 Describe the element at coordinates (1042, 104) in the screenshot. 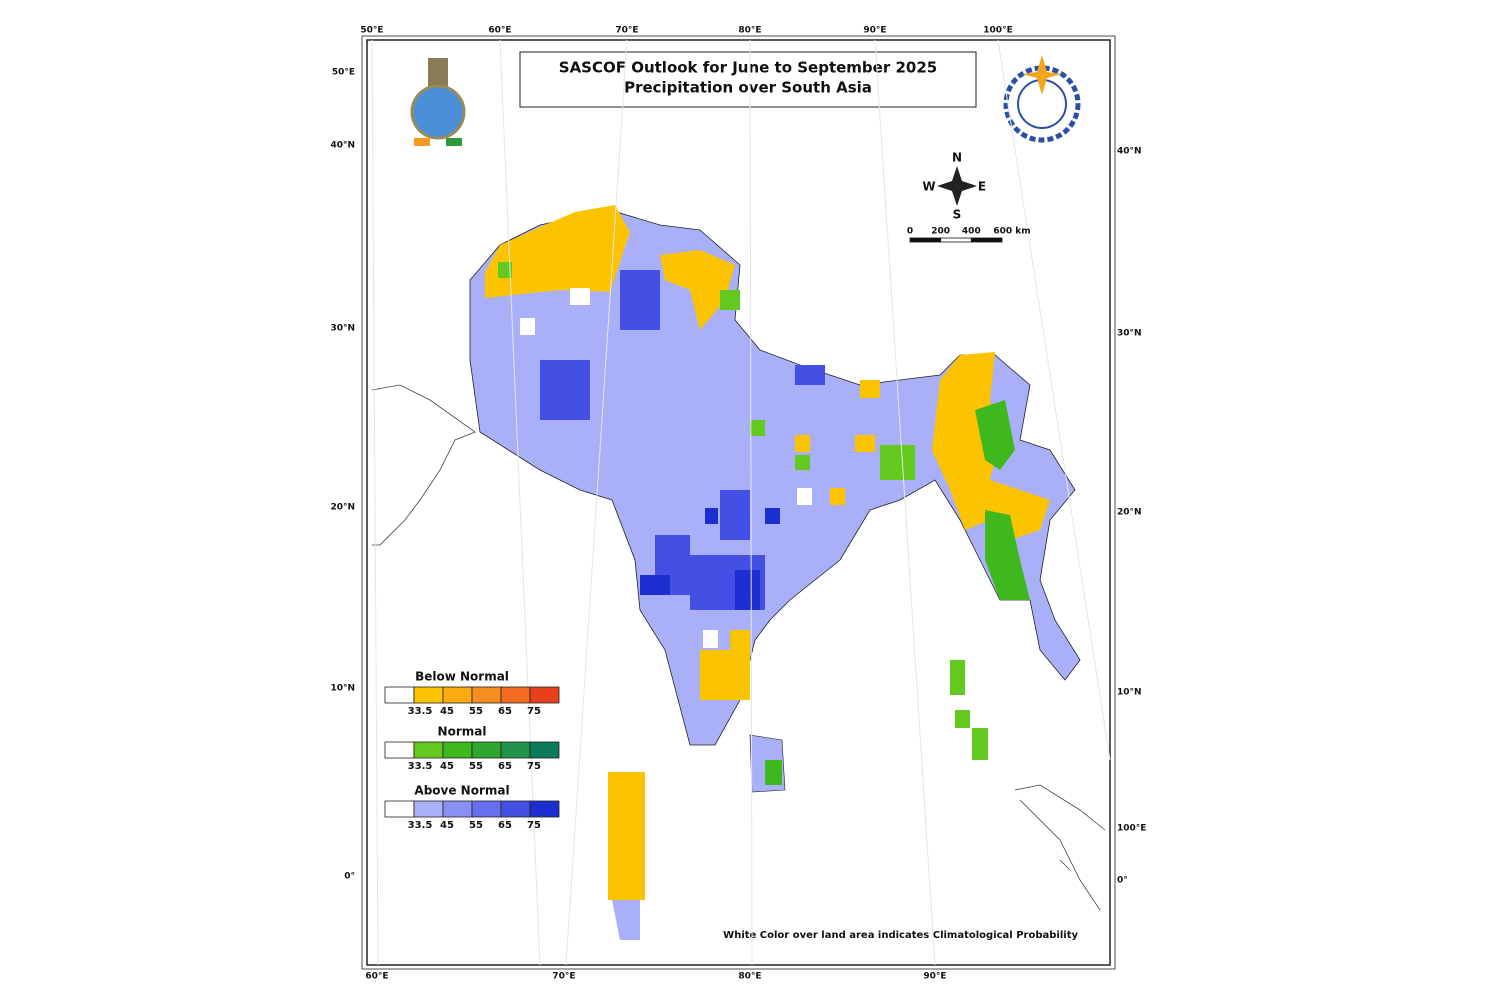

I see `laurel` at that location.